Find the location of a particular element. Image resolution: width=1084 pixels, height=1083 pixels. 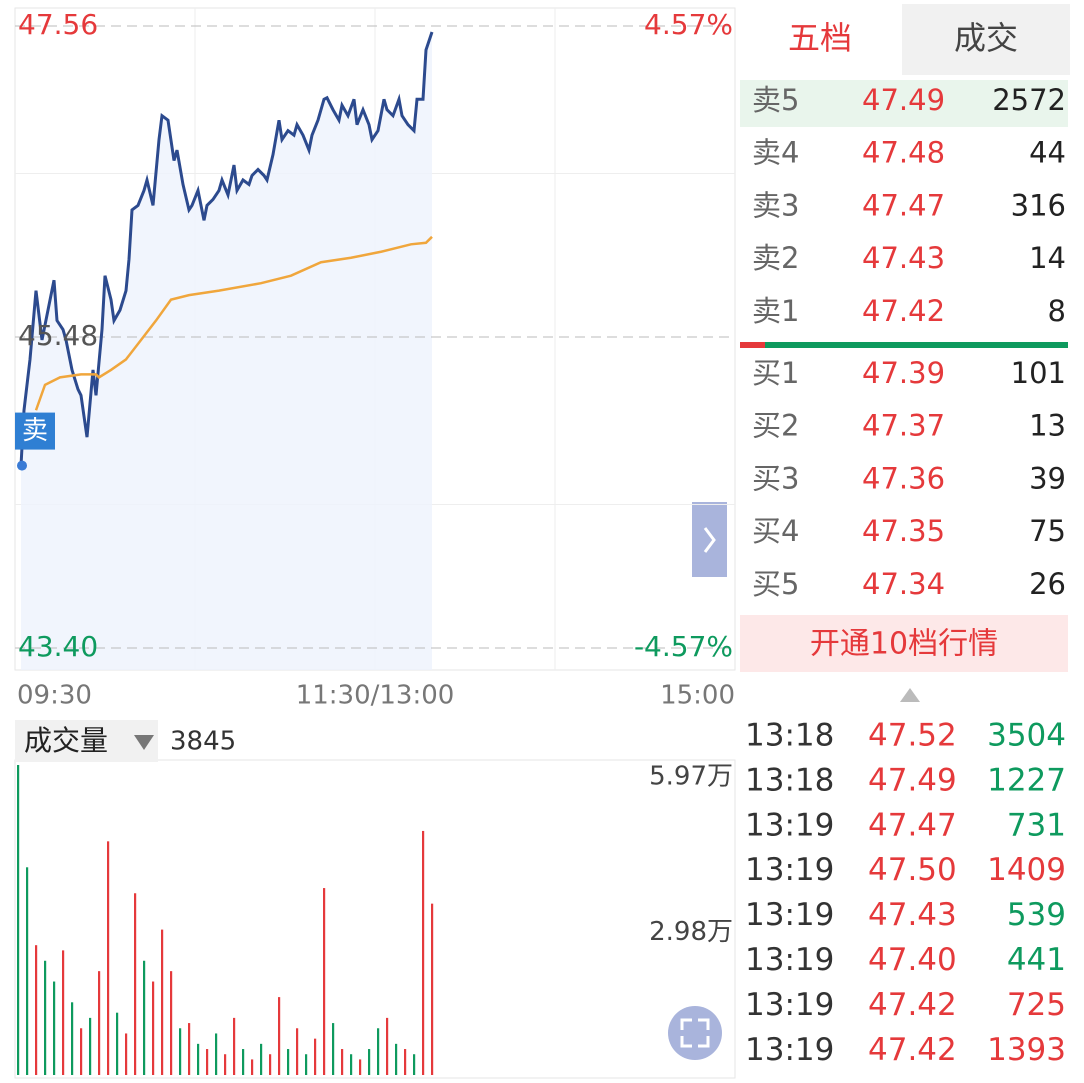

trade-volume: 3504 is located at coordinates (1026, 736).